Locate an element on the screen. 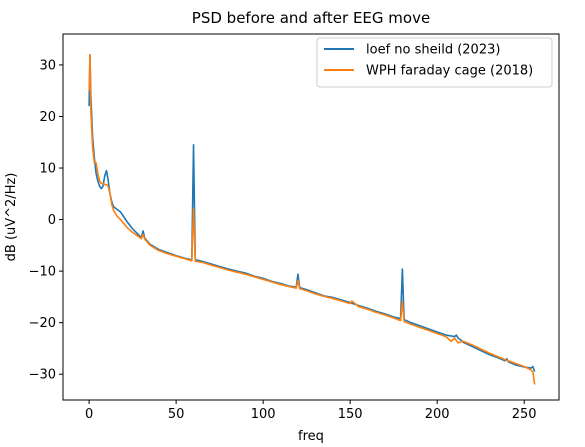 Image resolution: width=585 pixels, height=447 pixels. legend-box is located at coordinates (434, 62).